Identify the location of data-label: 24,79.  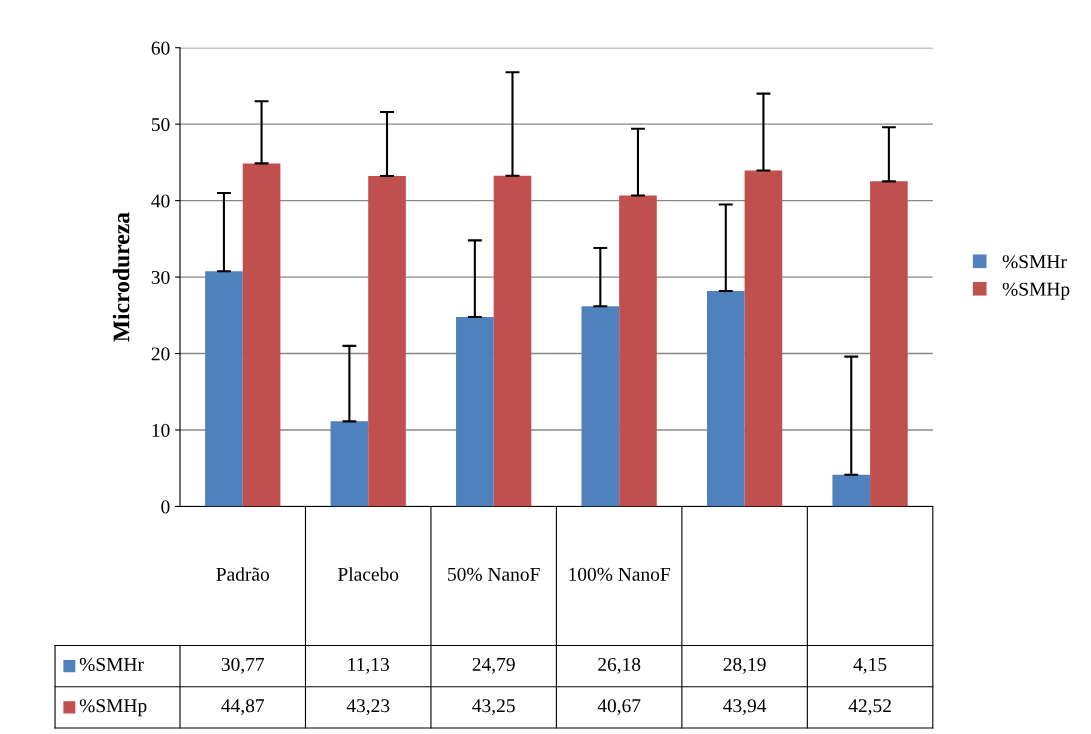
(493, 665).